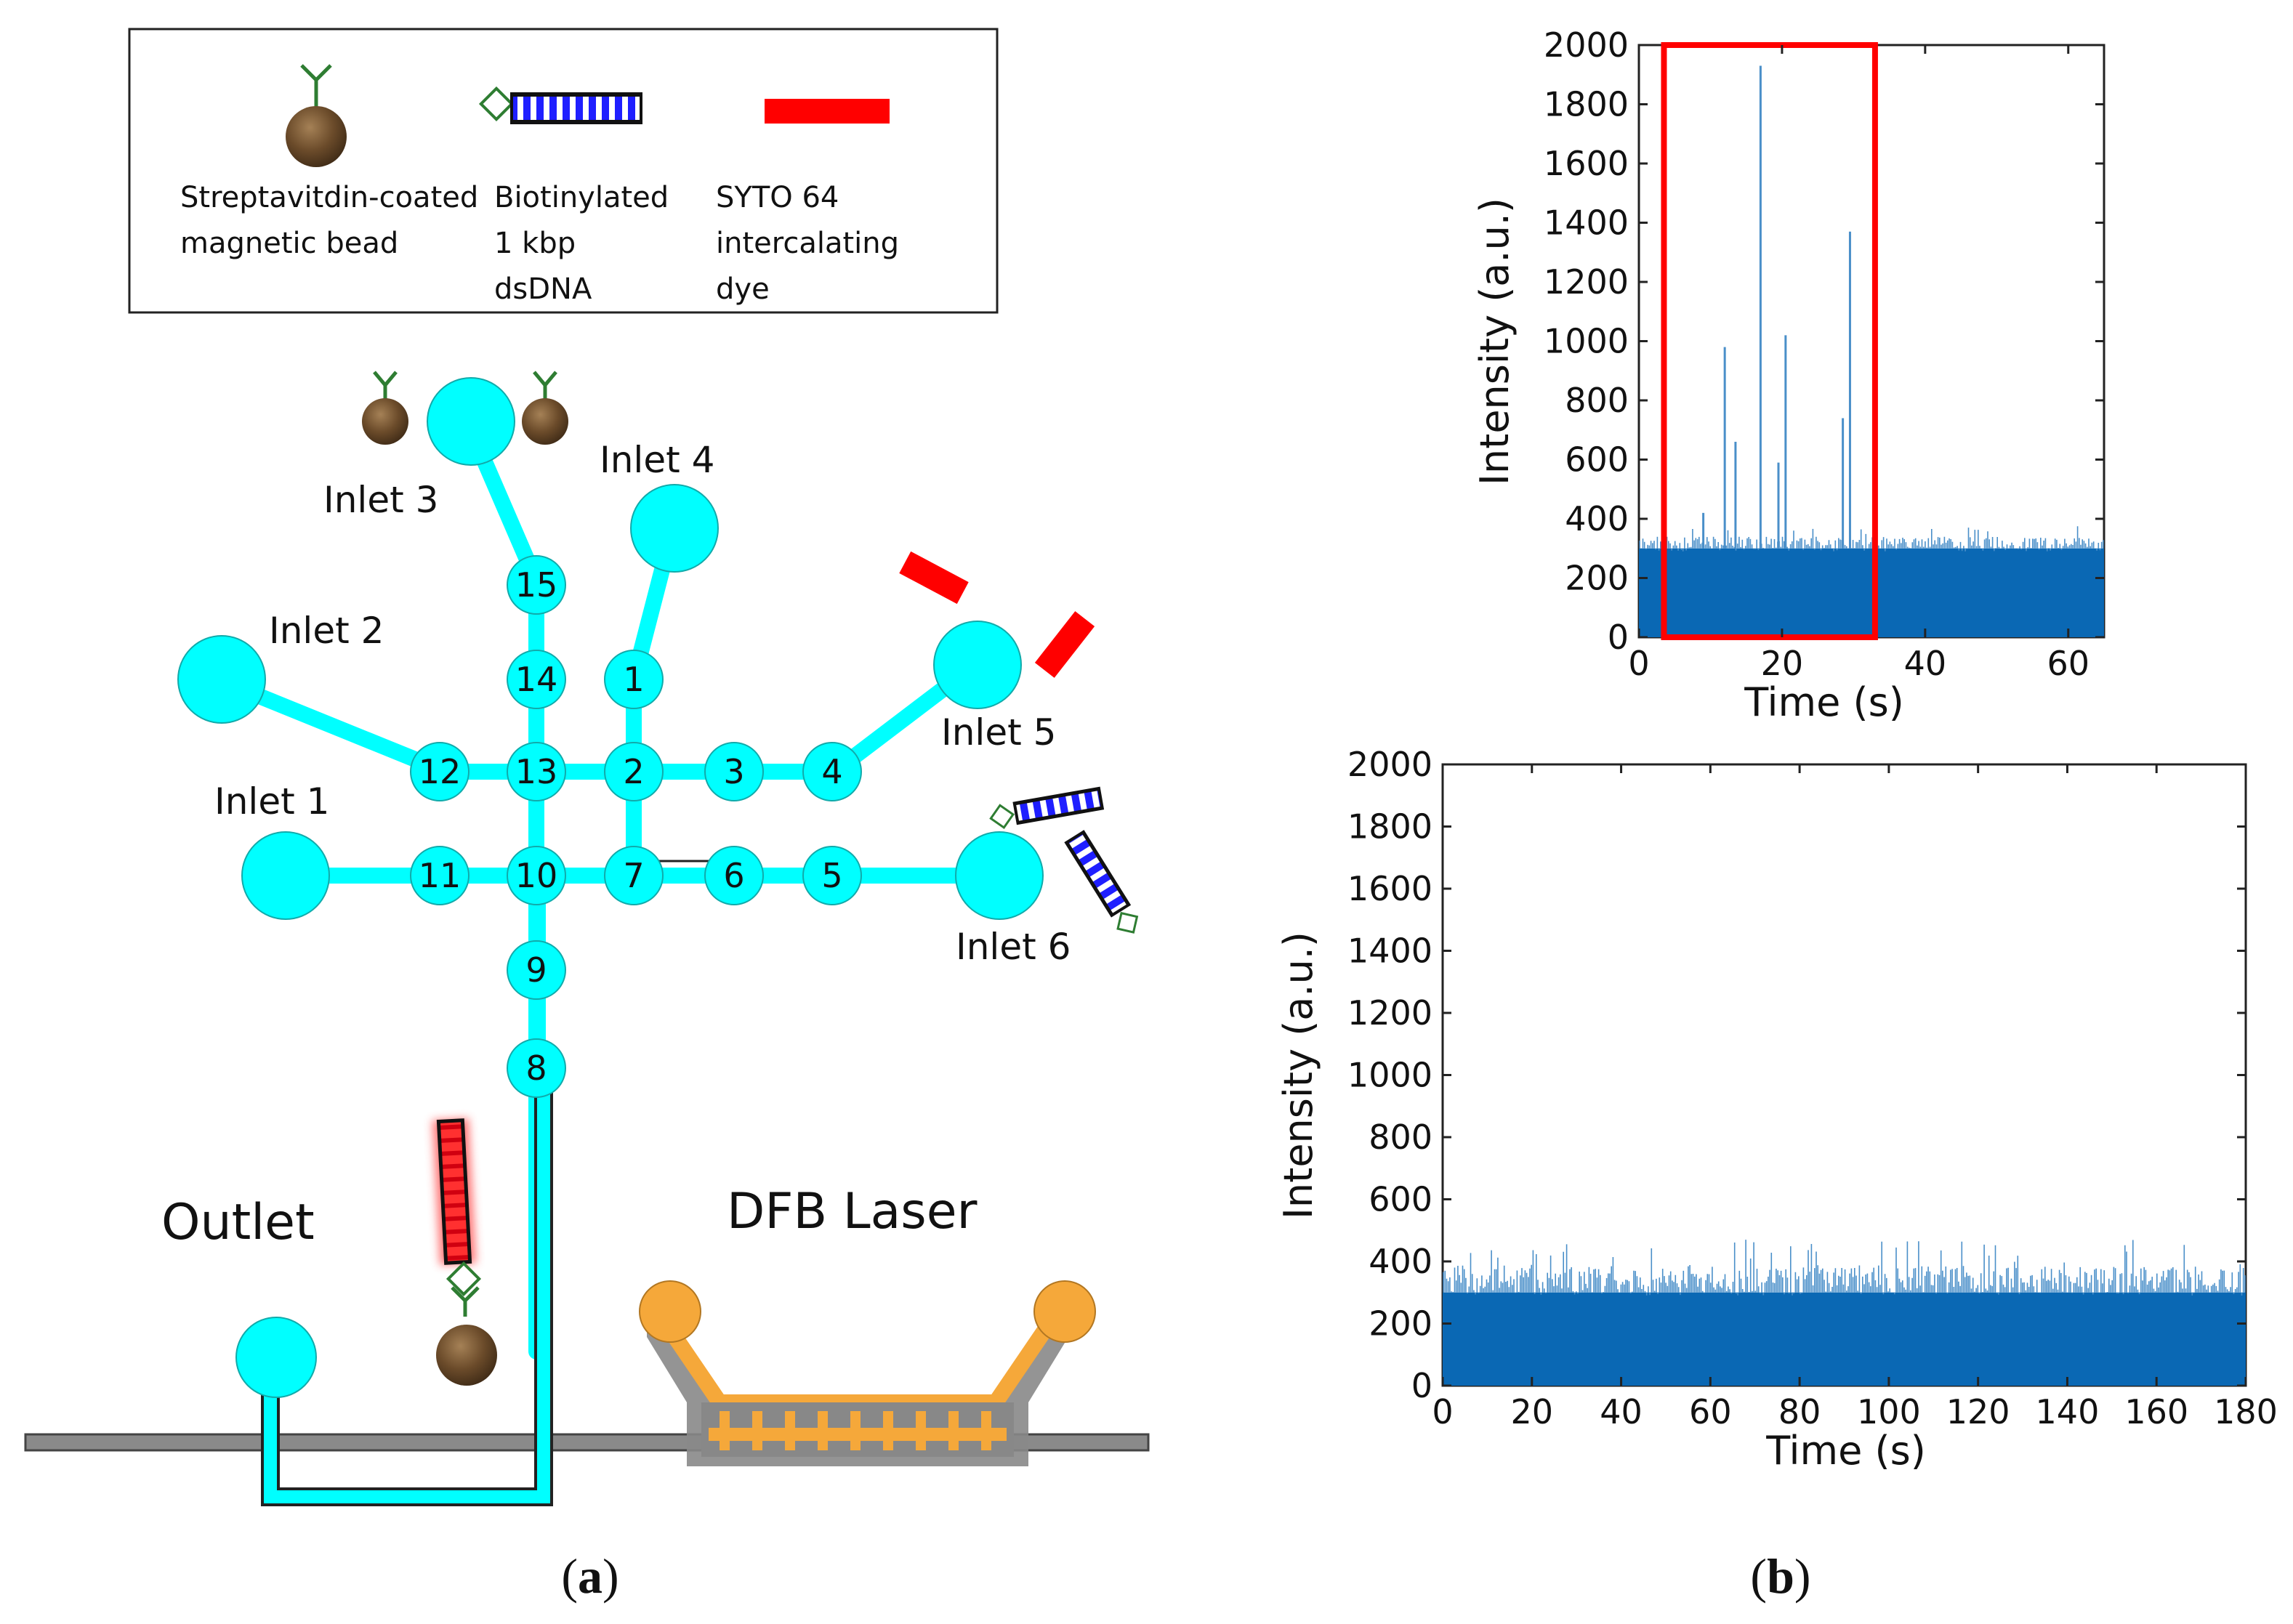  I want to click on node-3-label: 3, so click(733, 771).